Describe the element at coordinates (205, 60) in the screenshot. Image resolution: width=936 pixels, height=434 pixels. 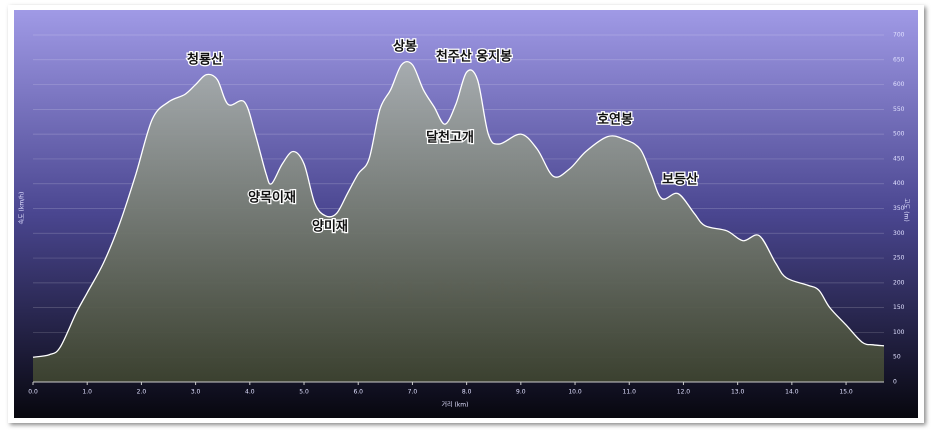
I see `peak-label: 청룡산` at that location.